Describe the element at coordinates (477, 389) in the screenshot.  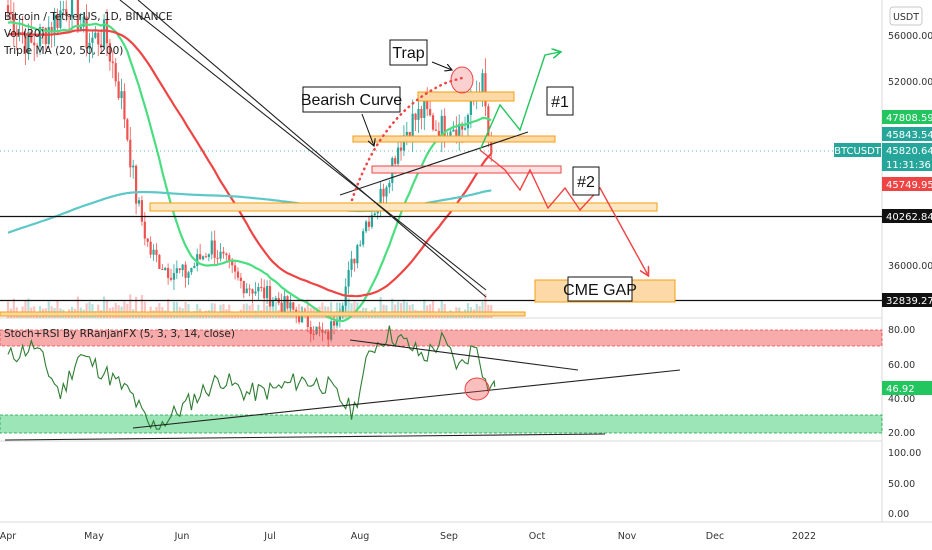
I see `stoch-circle` at that location.